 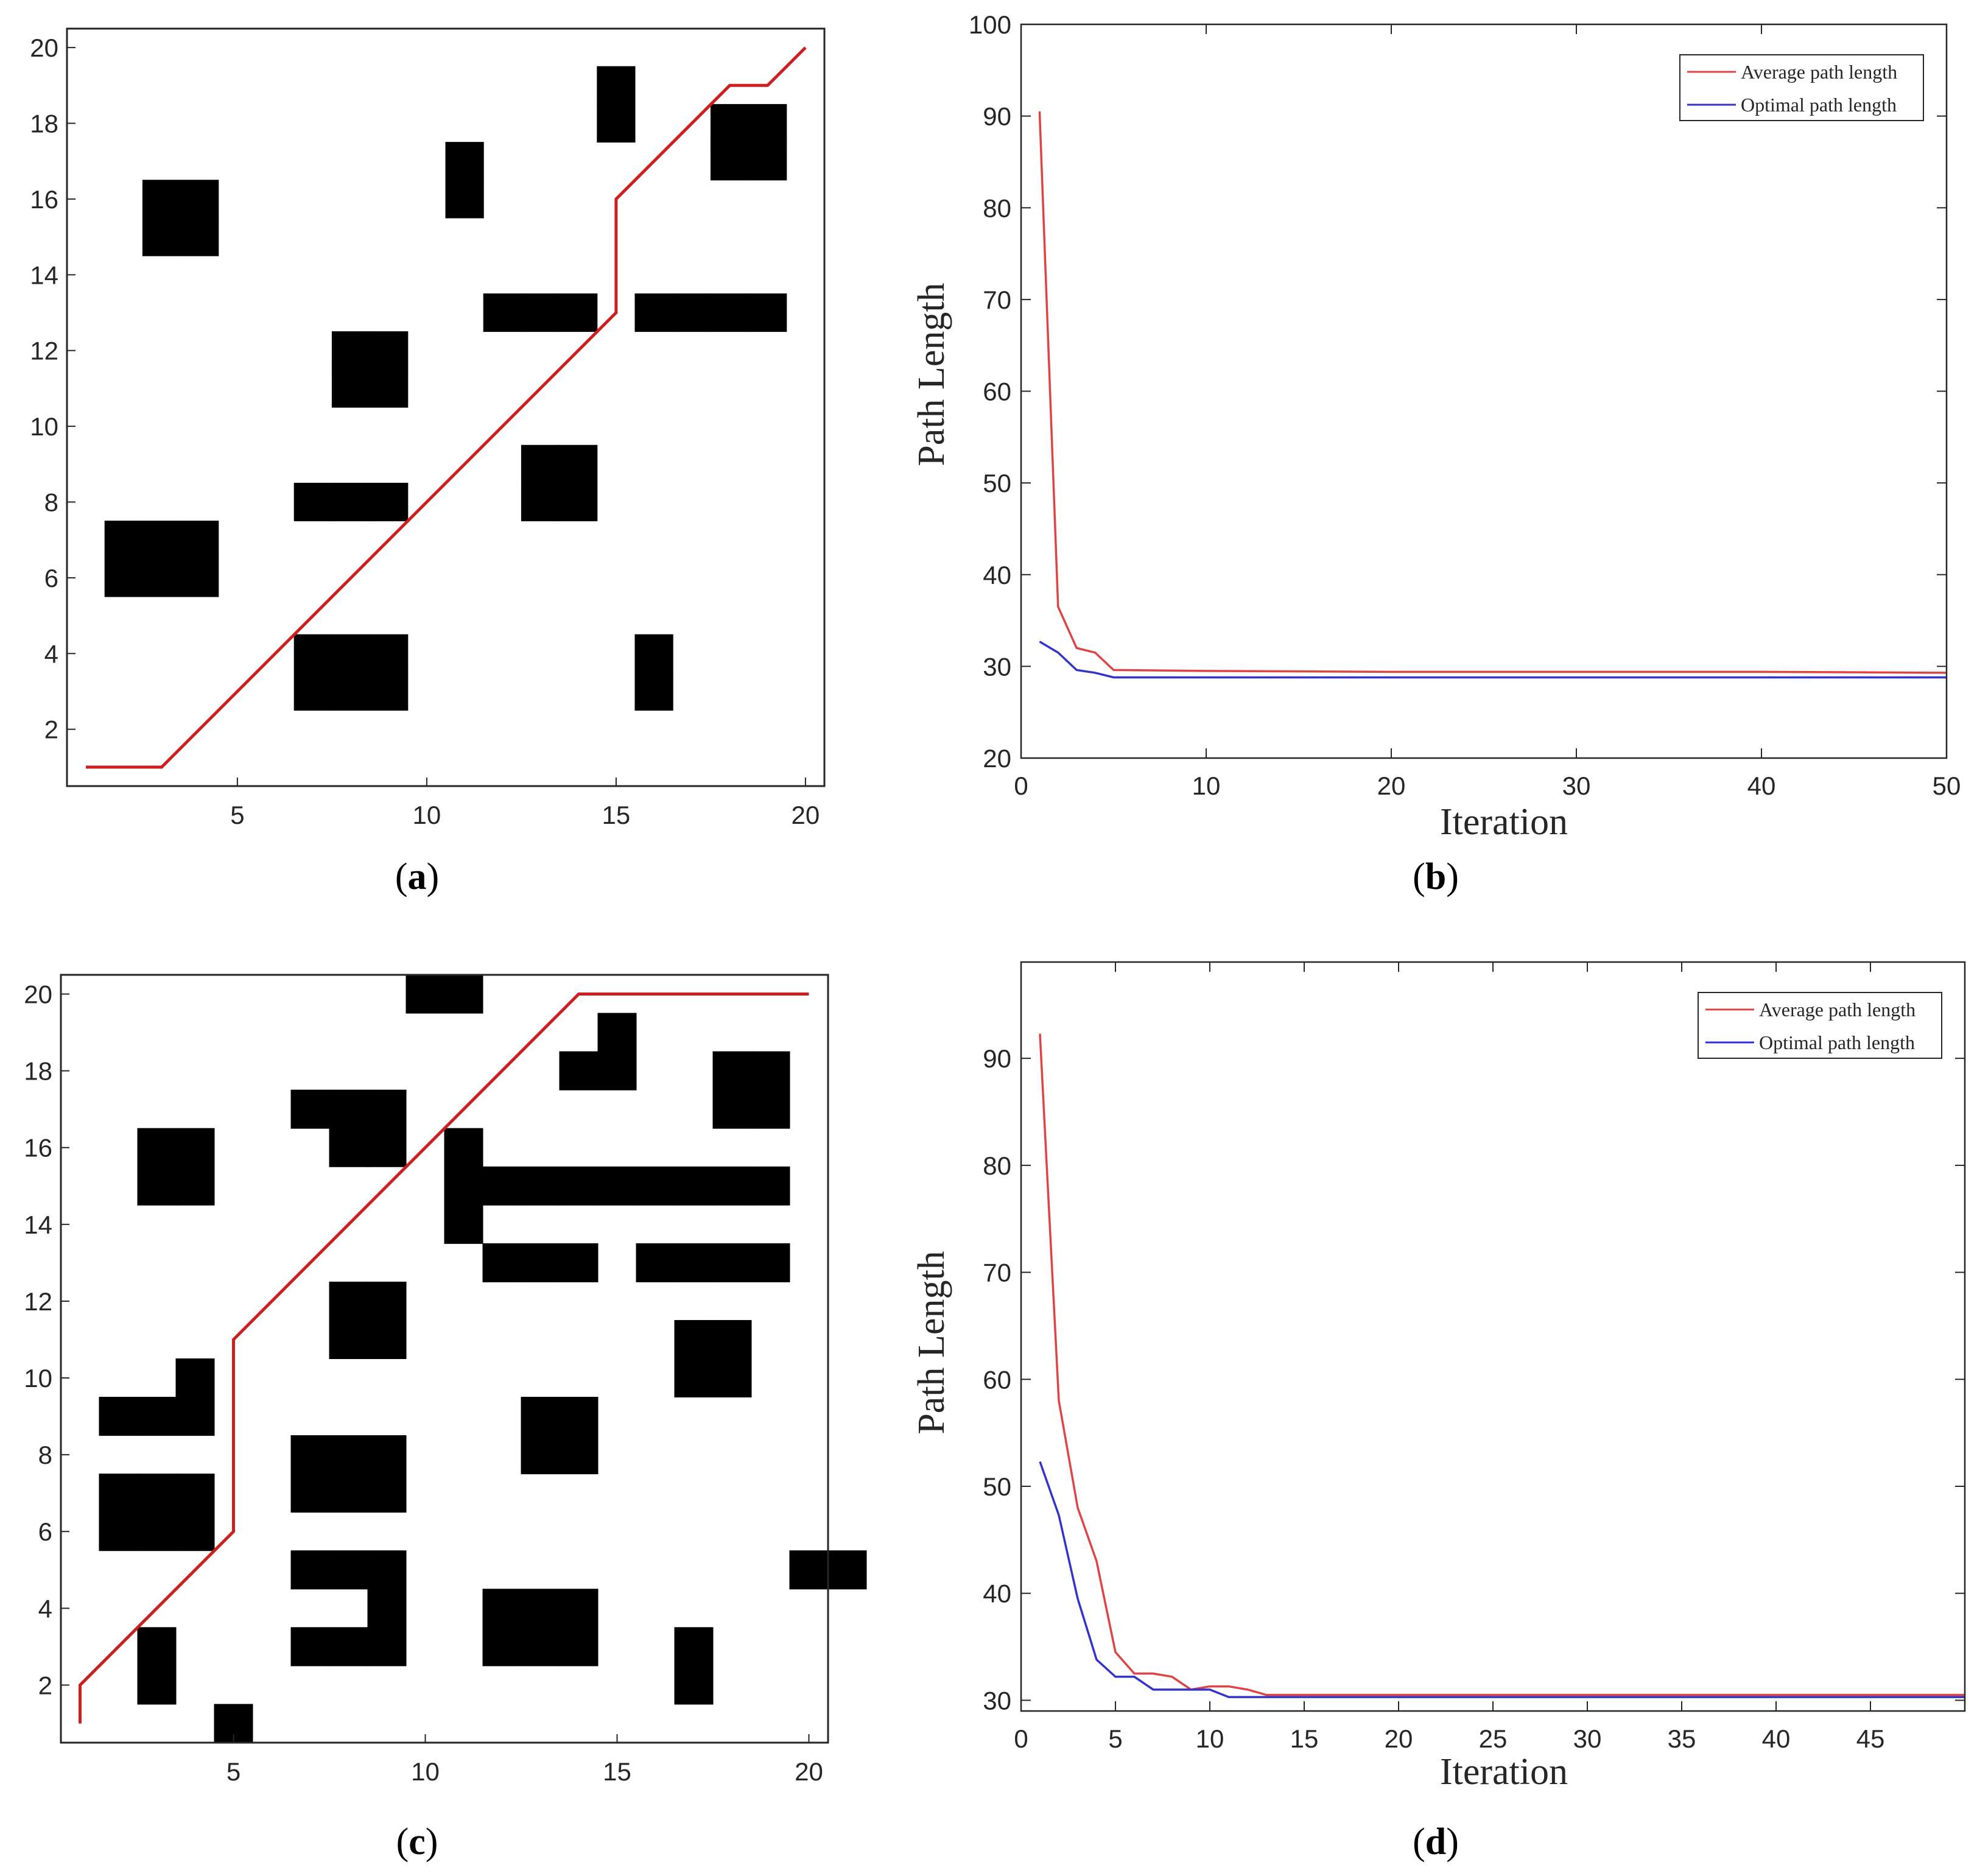 I want to click on y-tick-label: 12, so click(x=44, y=351).